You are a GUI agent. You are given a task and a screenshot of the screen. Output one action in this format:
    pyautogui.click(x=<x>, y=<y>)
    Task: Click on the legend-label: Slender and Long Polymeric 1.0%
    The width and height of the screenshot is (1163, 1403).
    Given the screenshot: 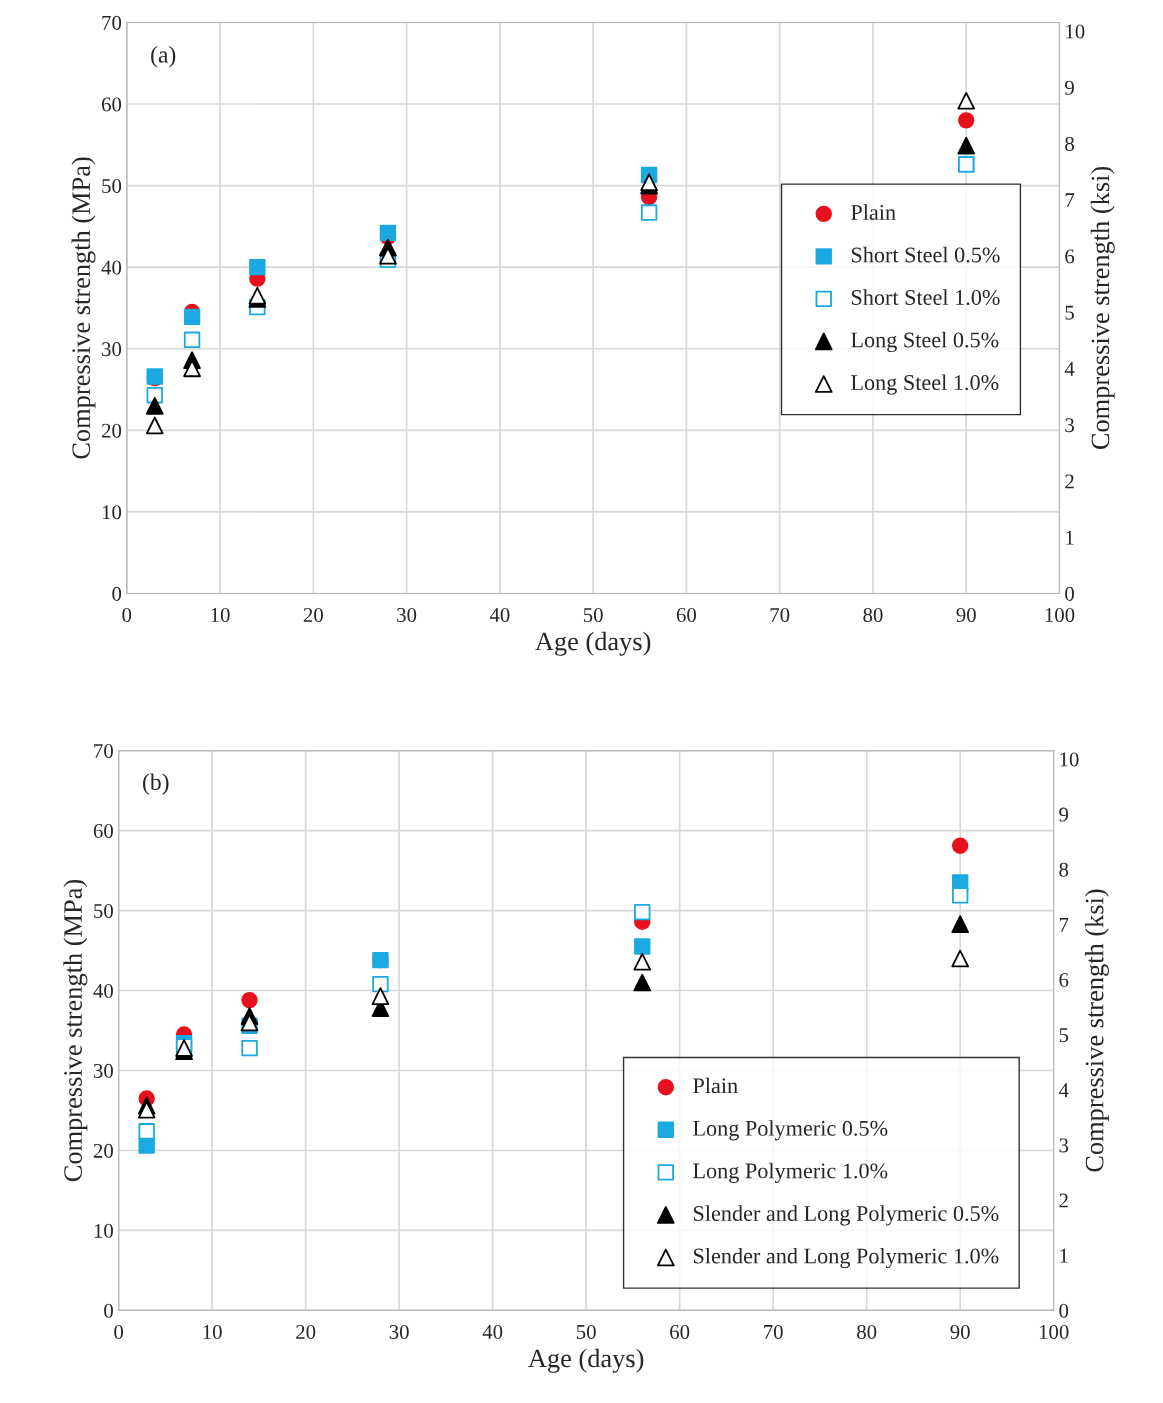 What is the action you would take?
    pyautogui.click(x=846, y=1258)
    